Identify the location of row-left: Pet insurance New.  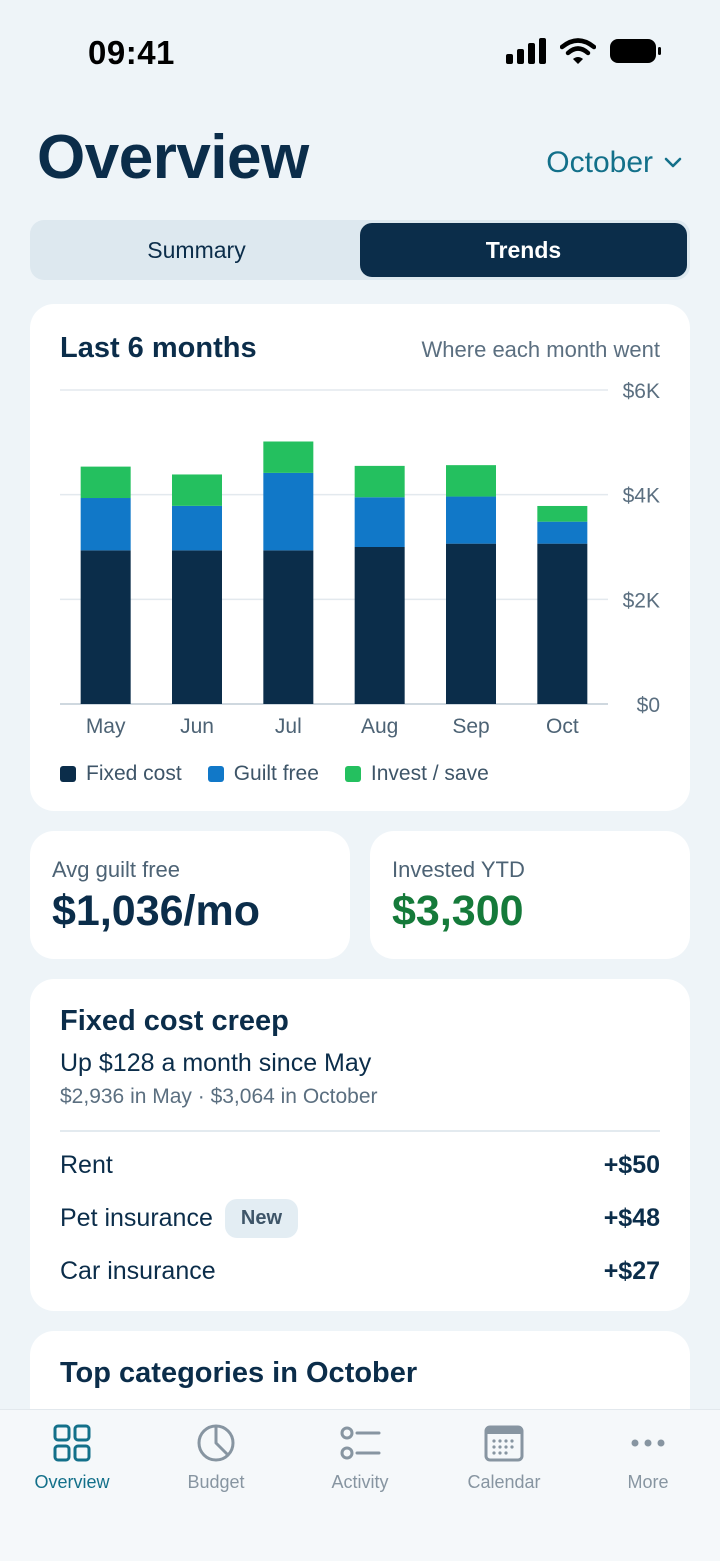
(179, 1218).